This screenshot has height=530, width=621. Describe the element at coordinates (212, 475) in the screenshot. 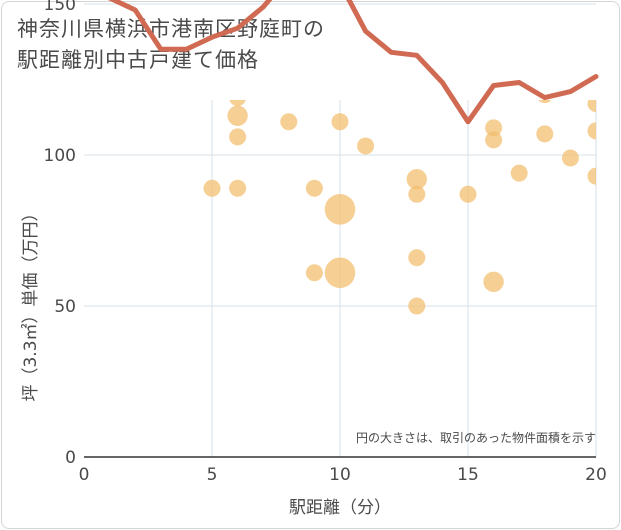

I see `x-tick-label: 5` at that location.